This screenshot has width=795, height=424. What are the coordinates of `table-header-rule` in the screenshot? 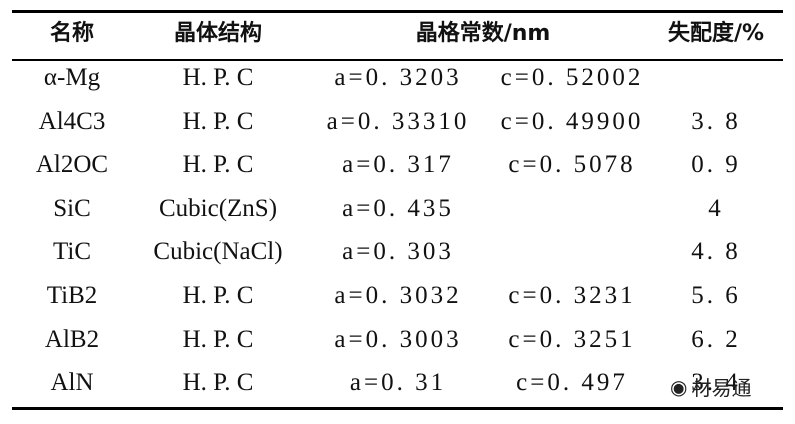 It's located at (397, 60).